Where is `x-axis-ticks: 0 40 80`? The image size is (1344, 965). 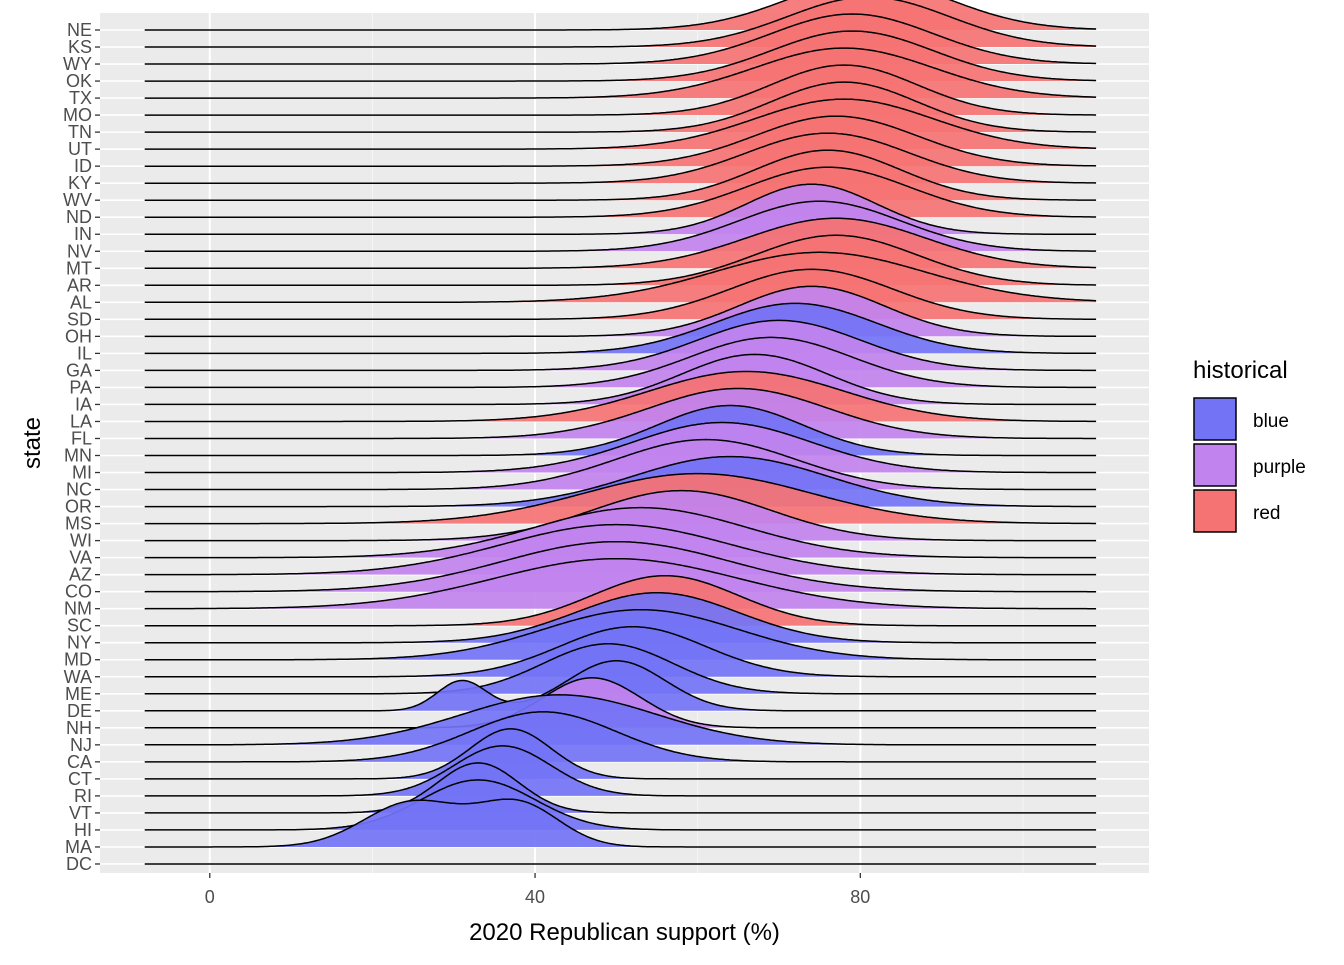 x-axis-ticks: 0 40 80 is located at coordinates (537, 890).